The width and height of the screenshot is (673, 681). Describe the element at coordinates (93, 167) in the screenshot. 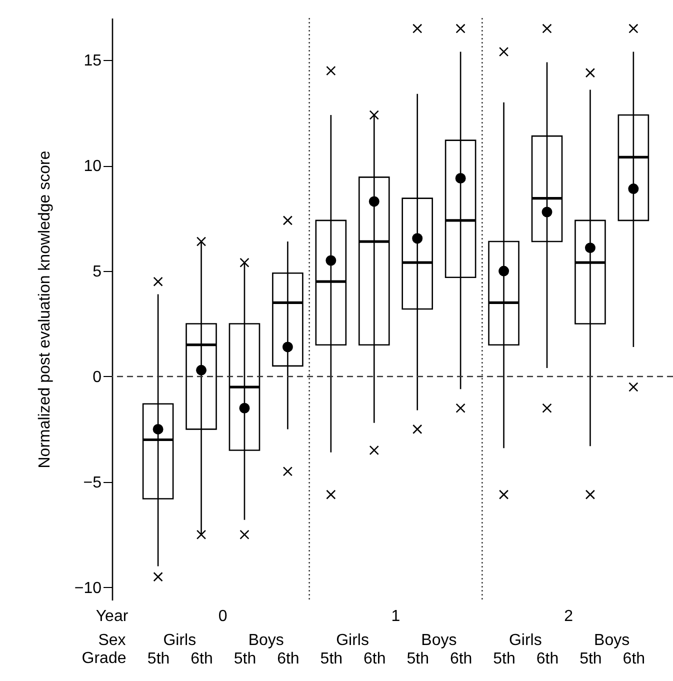

I see `y-tick-label: 10` at that location.